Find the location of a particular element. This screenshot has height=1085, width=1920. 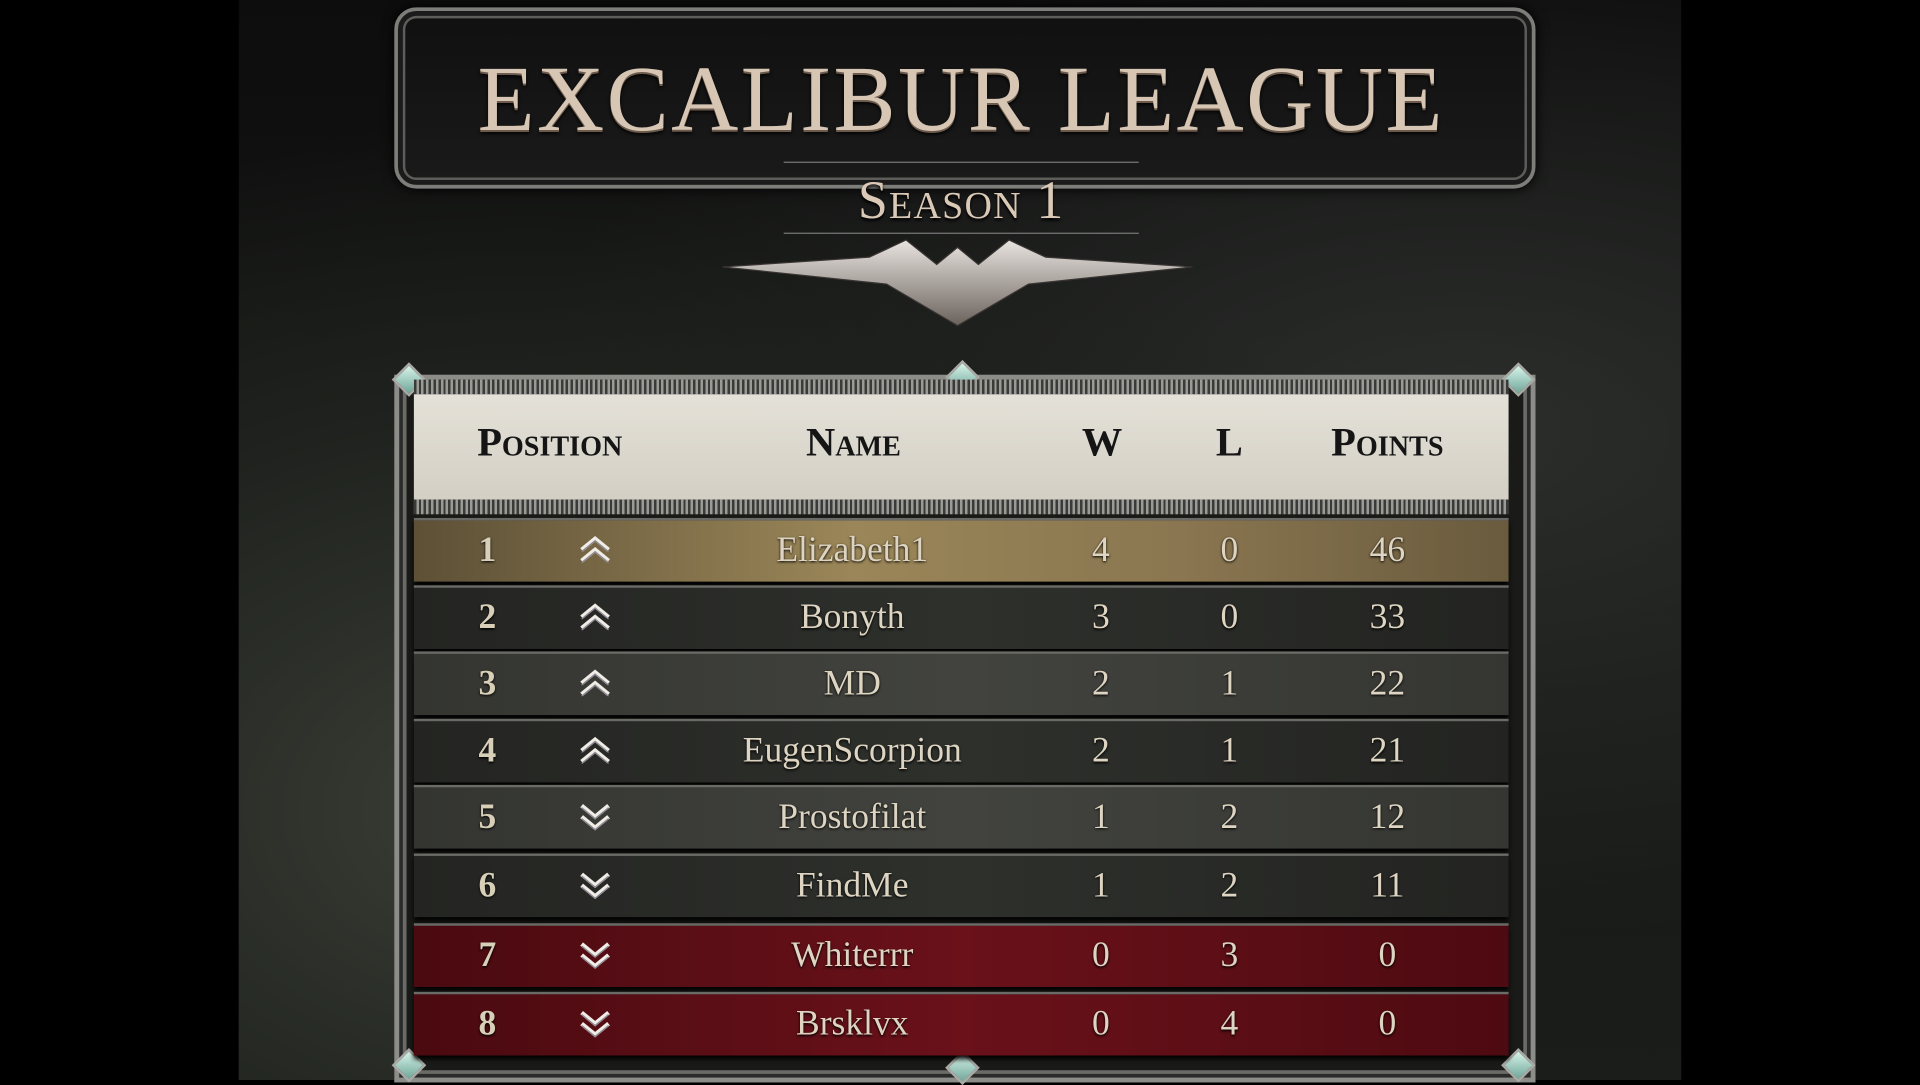

points-cell: 22 is located at coordinates (1387, 683).